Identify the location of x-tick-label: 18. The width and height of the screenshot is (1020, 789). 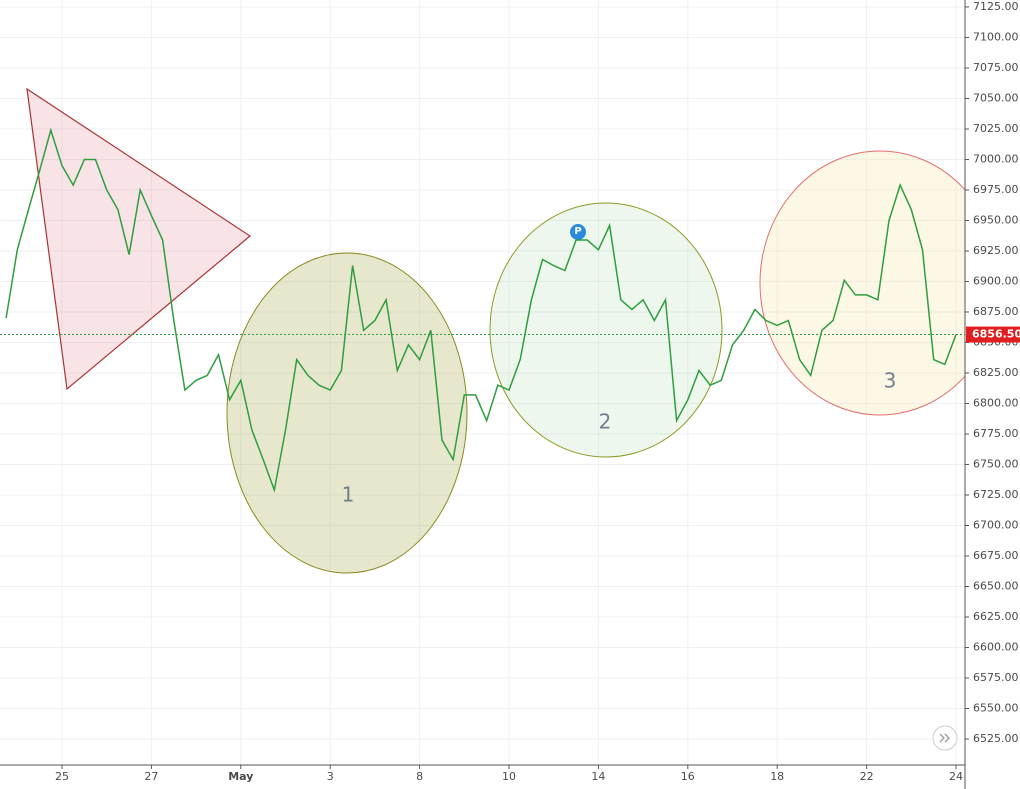
(777, 776).